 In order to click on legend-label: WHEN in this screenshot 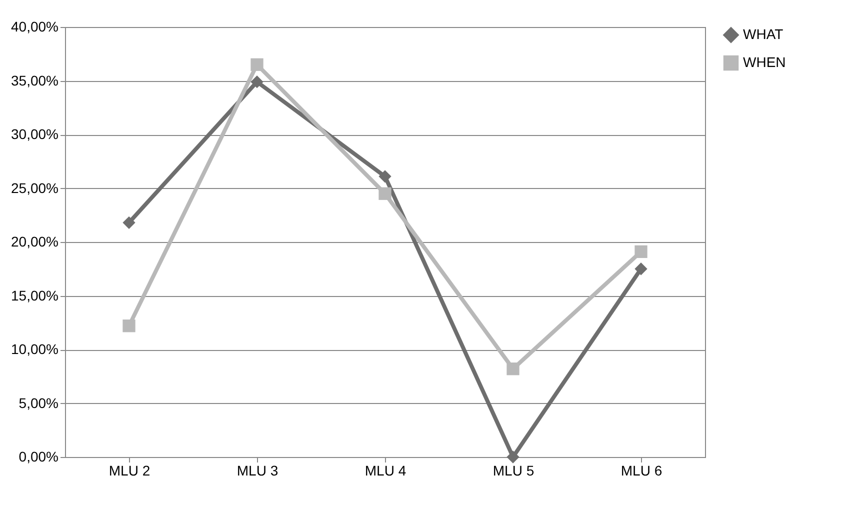, I will do `click(764, 62)`.